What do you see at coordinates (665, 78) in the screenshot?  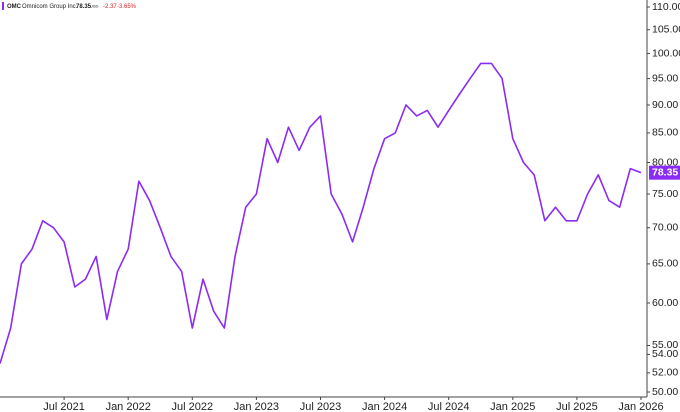 I see `y-tick-label: 95.00` at bounding box center [665, 78].